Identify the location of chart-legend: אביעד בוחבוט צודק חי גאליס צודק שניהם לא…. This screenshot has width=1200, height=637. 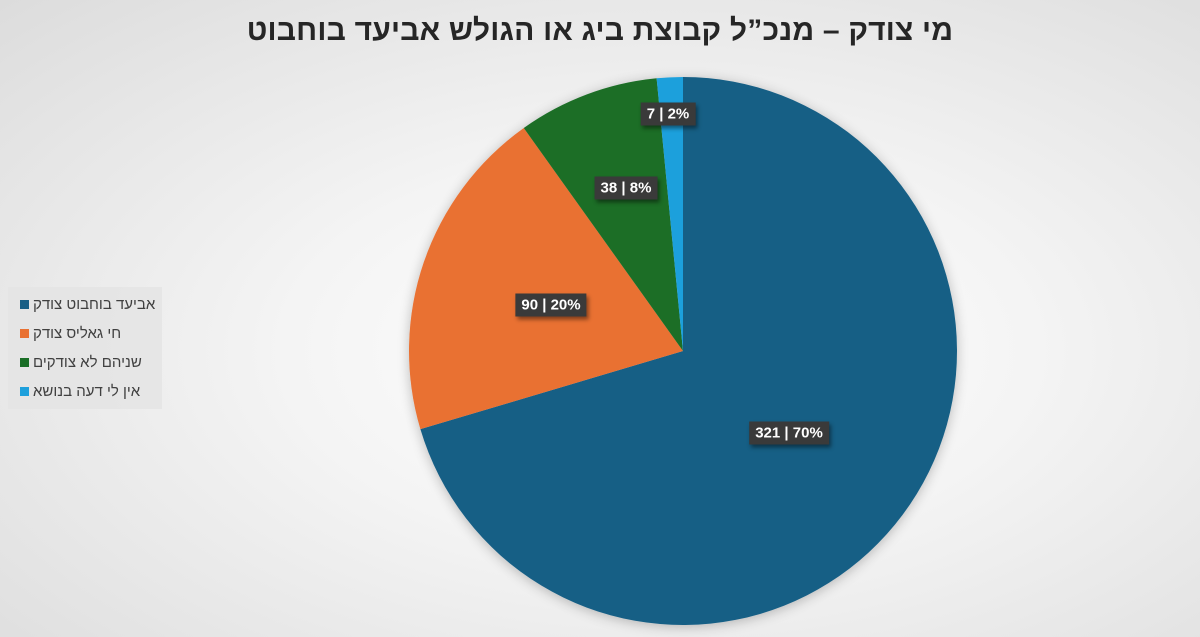
(85, 348).